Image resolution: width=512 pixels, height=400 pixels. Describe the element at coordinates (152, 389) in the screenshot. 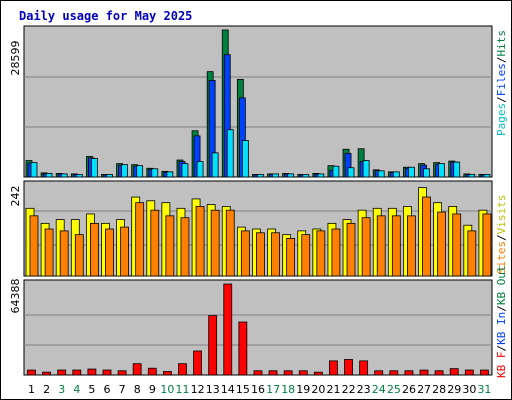

I see `x-tick-label: 9` at that location.